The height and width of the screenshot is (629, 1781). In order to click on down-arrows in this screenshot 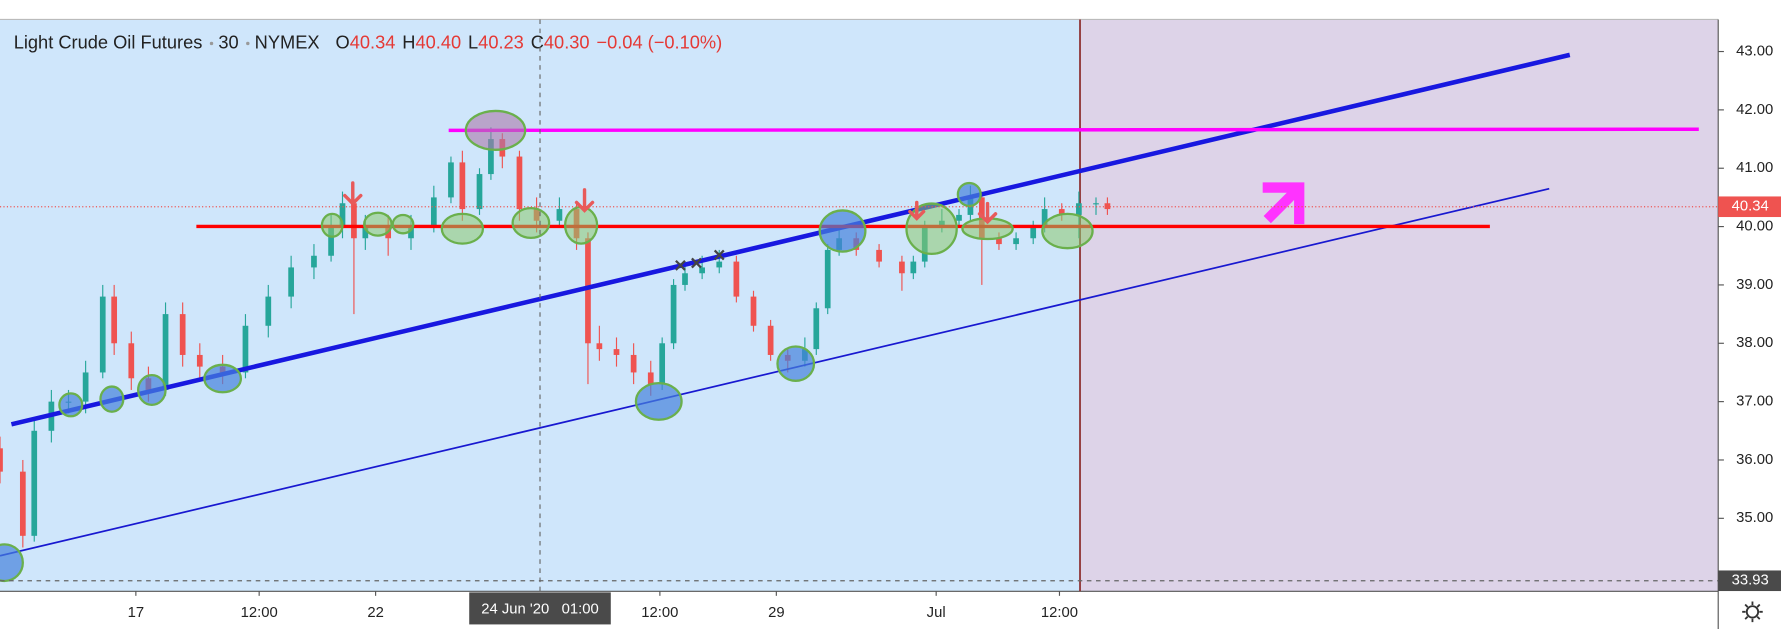, I will do `click(670, 203)`.